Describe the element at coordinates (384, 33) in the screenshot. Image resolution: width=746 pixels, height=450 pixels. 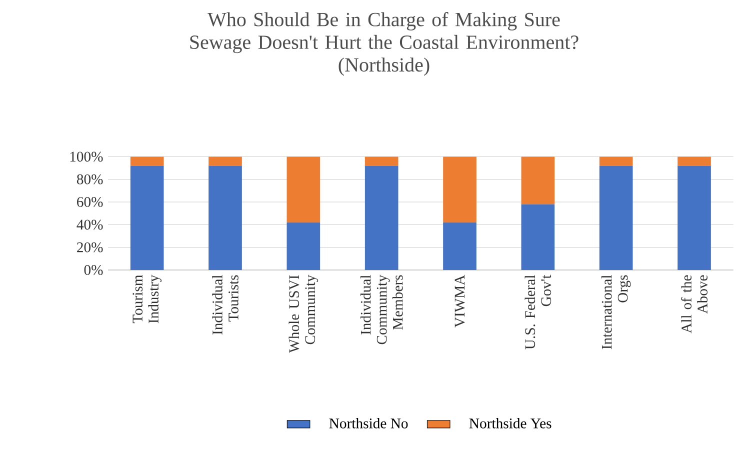
I see `chart-title: Who Should Be in Charge of Making Sure Sewage Doesn't Hurt the Coastal Environment?` at that location.